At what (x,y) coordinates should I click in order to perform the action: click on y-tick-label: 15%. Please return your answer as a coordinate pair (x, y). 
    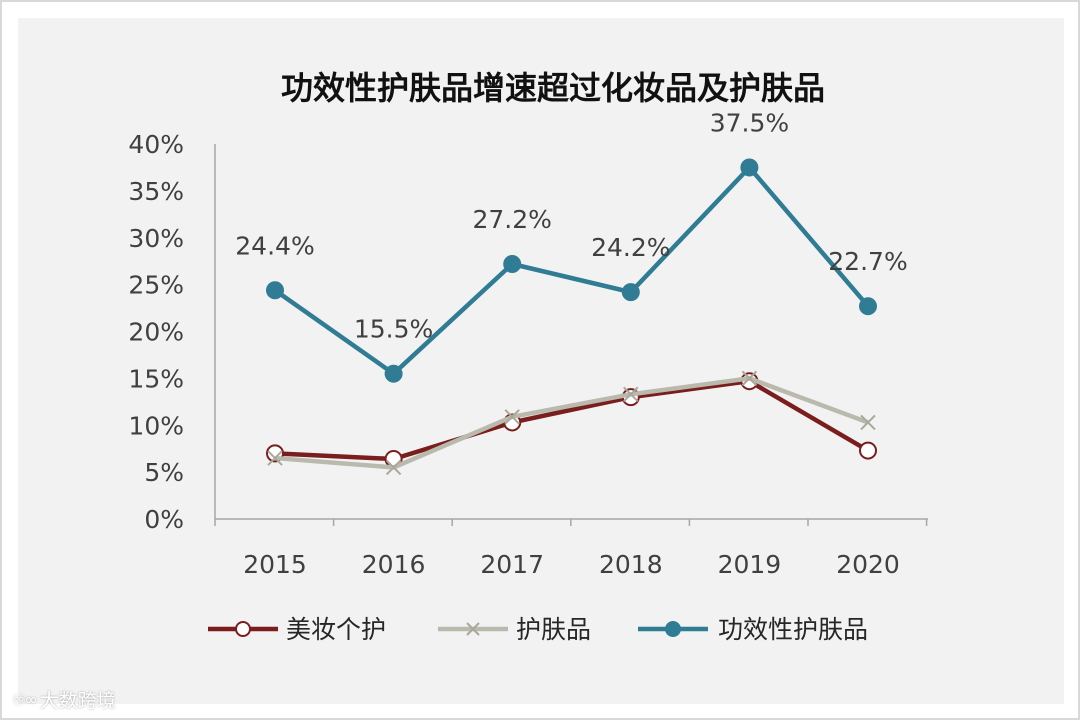
    Looking at the image, I should click on (156, 378).